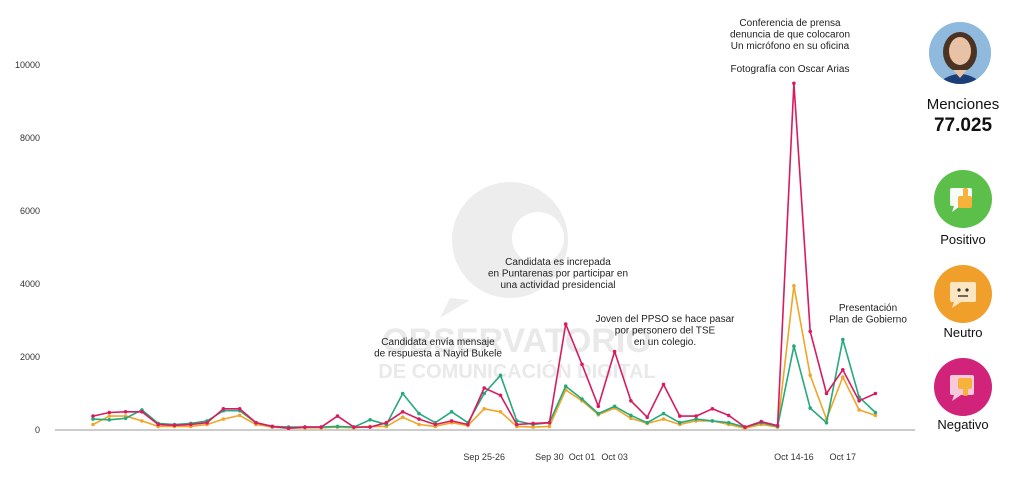 The width and height of the screenshot is (1025, 477). I want to click on y-tick-label: 4000, so click(30, 284).